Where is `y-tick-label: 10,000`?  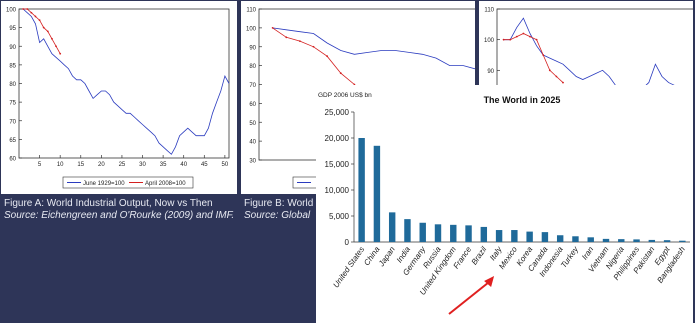
y-tick-label: 10,000 is located at coordinates (337, 190).